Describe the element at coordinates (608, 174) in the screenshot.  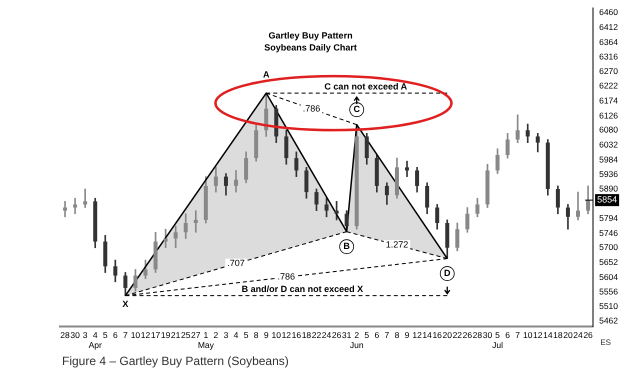
I see `y-tick-label: 5936` at that location.